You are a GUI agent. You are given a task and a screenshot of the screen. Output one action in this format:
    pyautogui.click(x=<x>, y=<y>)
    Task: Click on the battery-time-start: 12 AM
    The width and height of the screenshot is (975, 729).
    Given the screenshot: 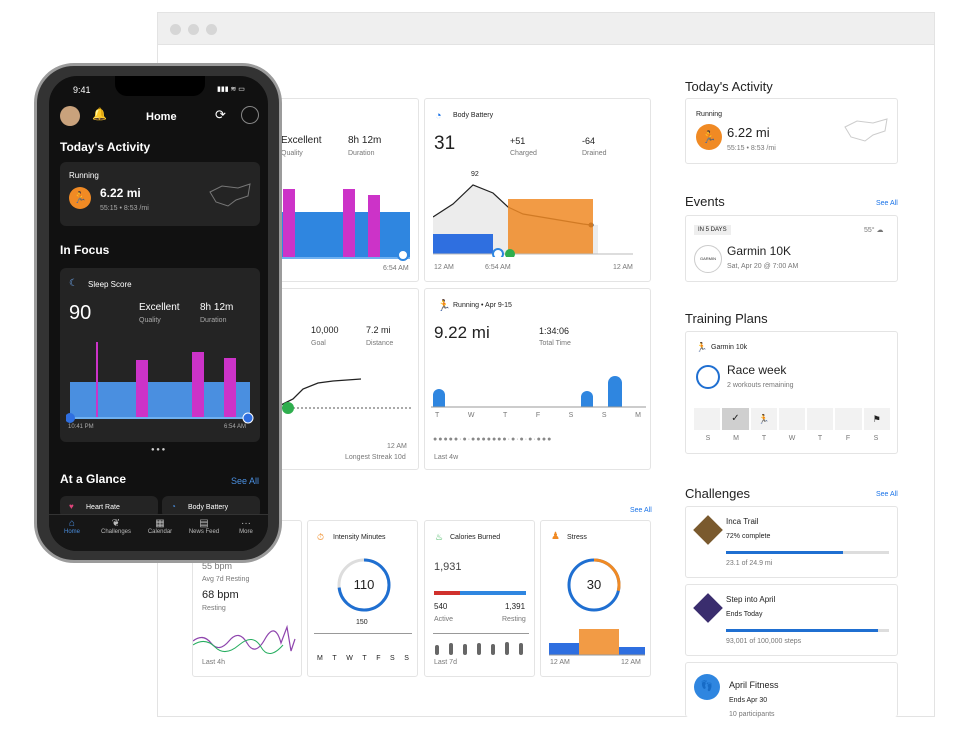 What is the action you would take?
    pyautogui.click(x=444, y=267)
    